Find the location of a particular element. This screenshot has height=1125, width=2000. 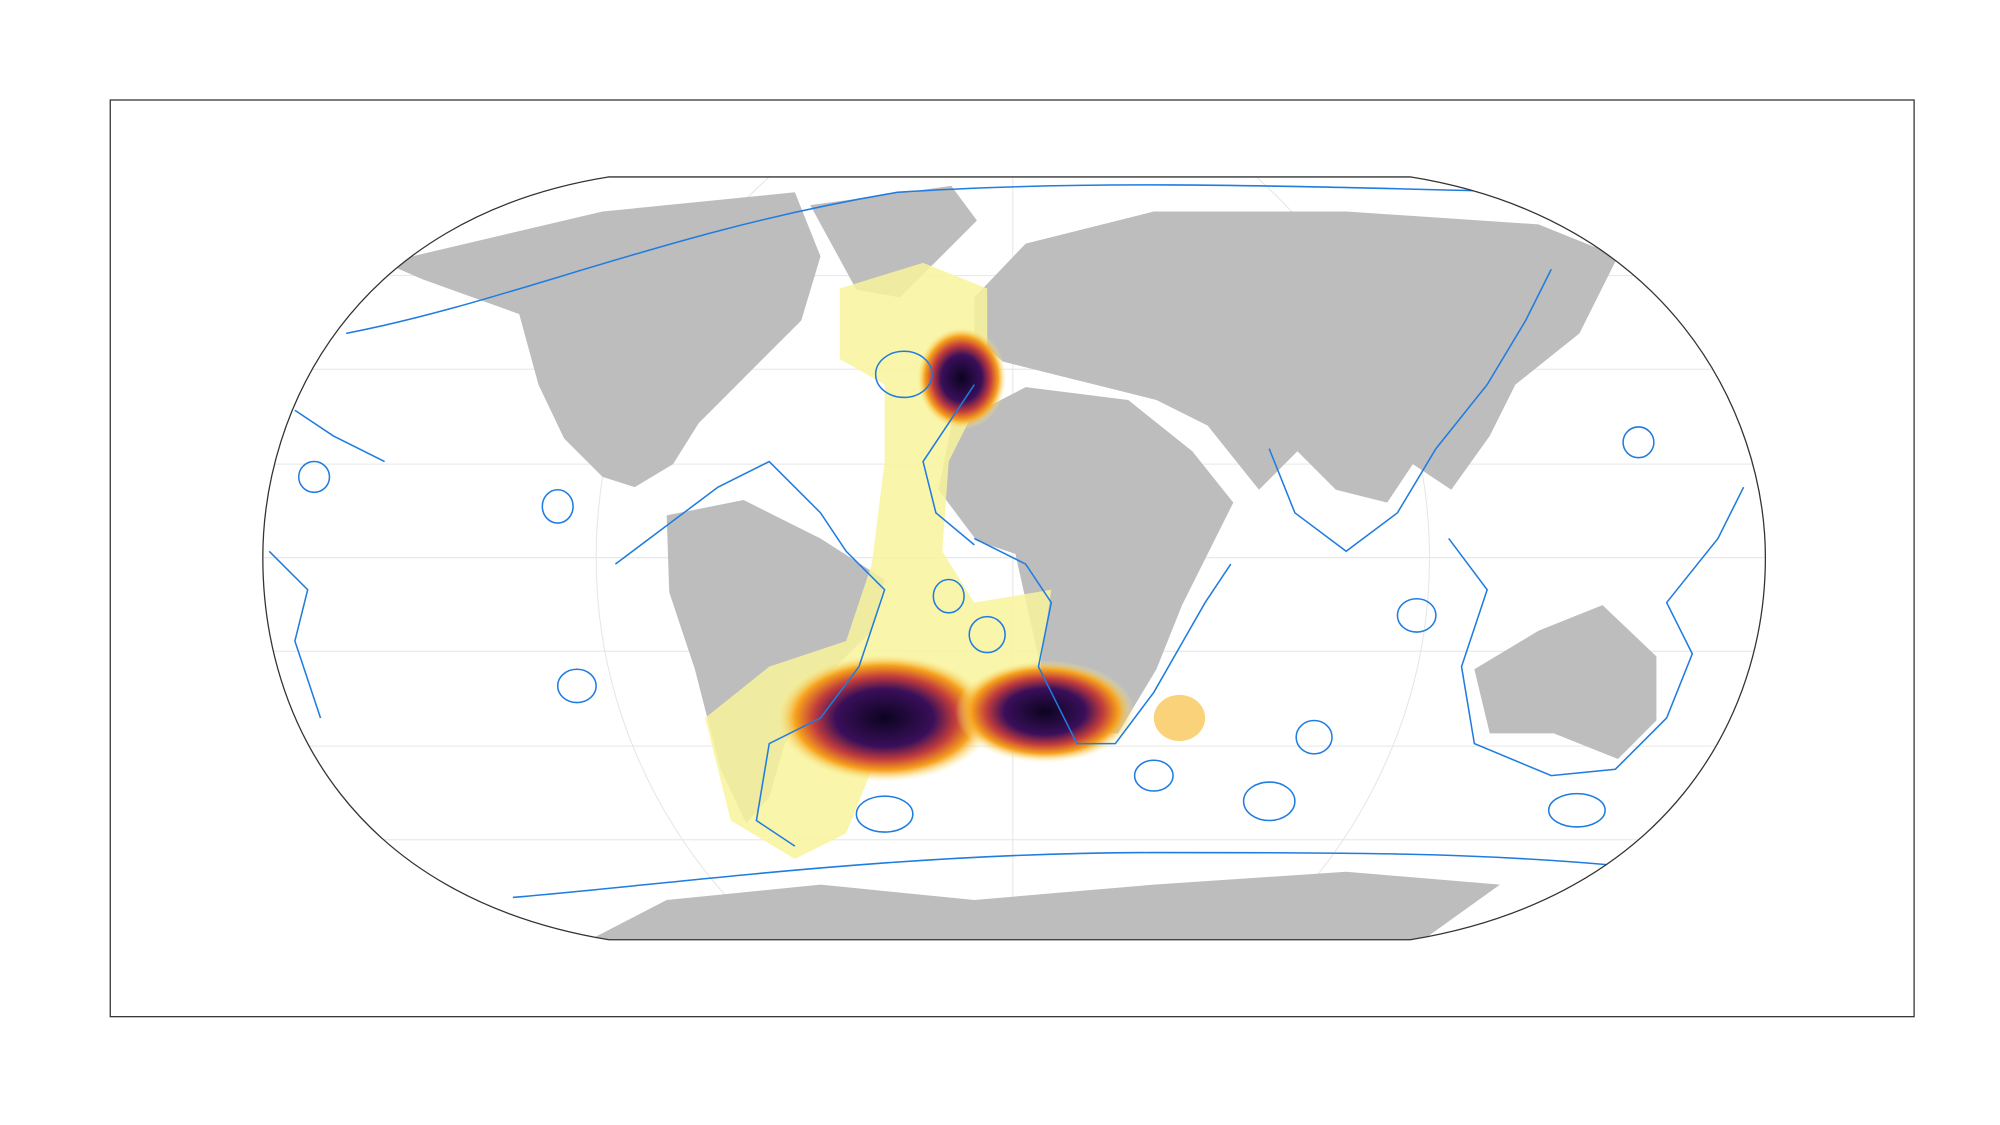

australia is located at coordinates (1565, 682).